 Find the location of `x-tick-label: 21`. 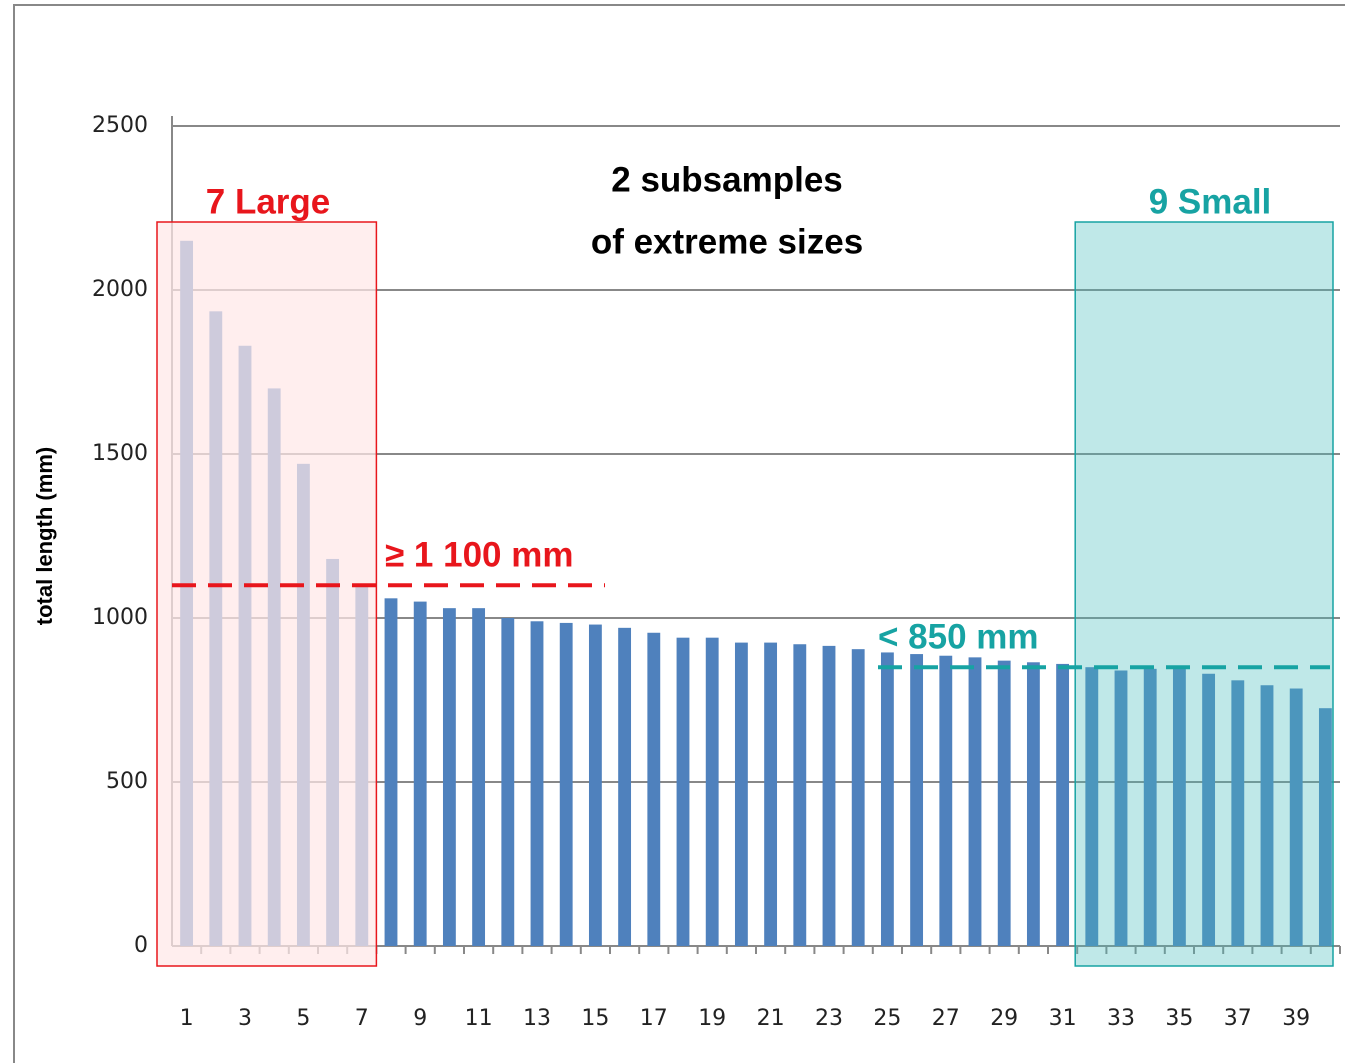

x-tick-label: 21 is located at coordinates (771, 1018).